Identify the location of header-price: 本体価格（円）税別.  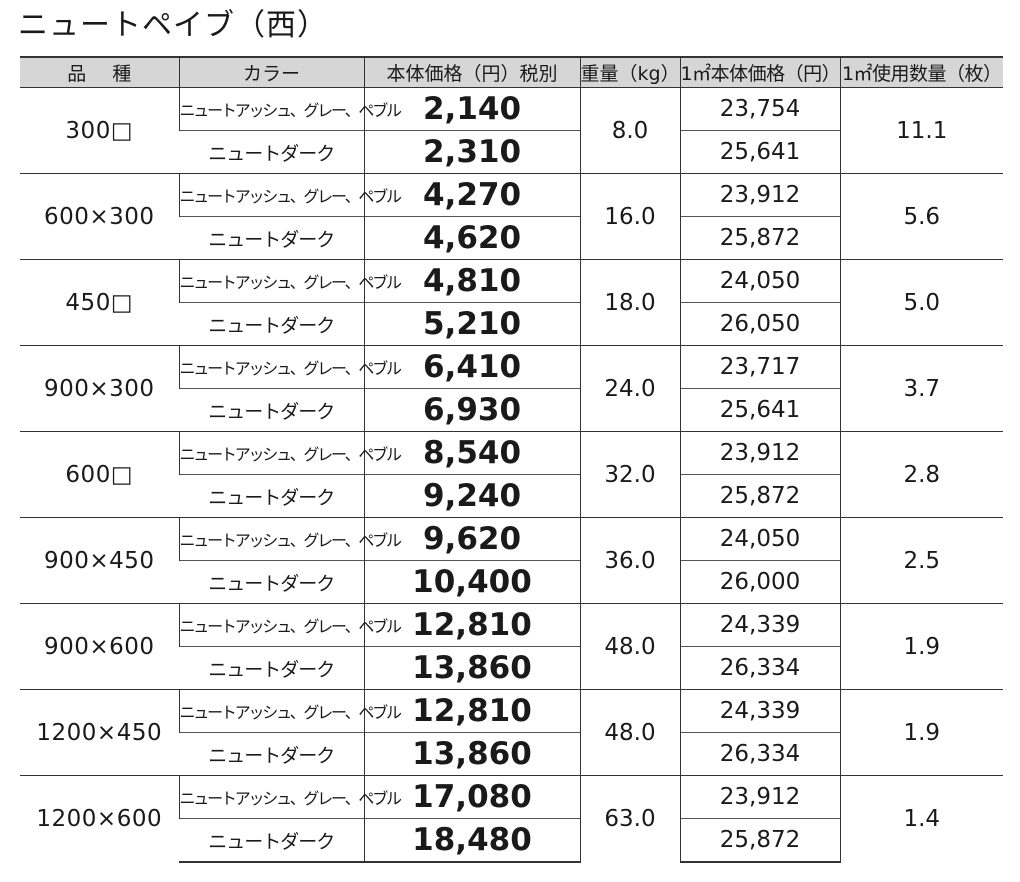
(471, 72).